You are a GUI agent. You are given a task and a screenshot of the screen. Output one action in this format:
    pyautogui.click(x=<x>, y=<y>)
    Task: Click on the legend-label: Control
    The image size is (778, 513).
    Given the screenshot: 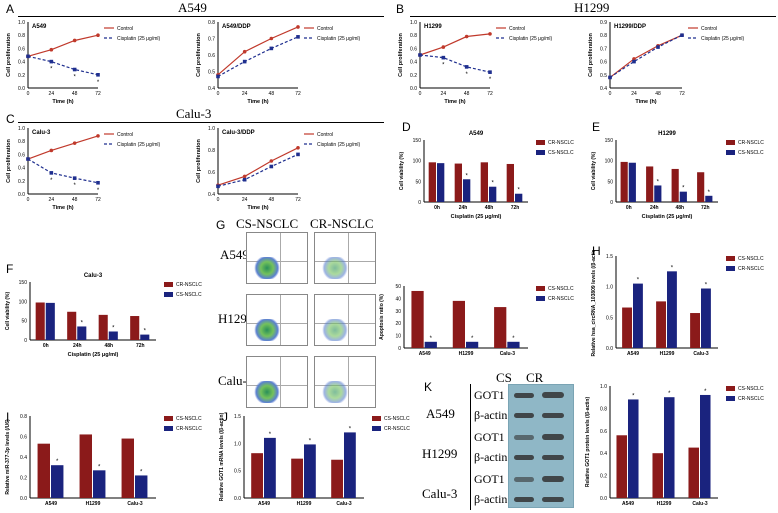 What is the action you would take?
    pyautogui.click(x=325, y=29)
    